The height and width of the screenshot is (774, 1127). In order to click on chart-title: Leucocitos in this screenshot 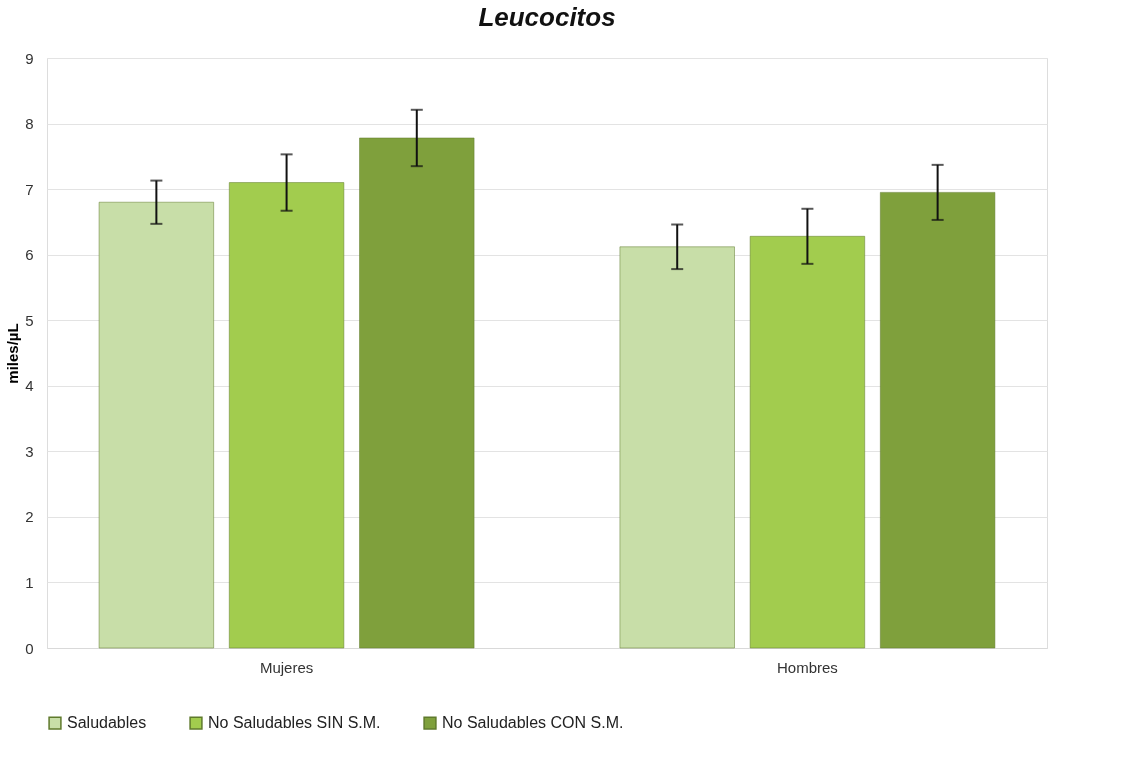, I will do `click(547, 17)`.